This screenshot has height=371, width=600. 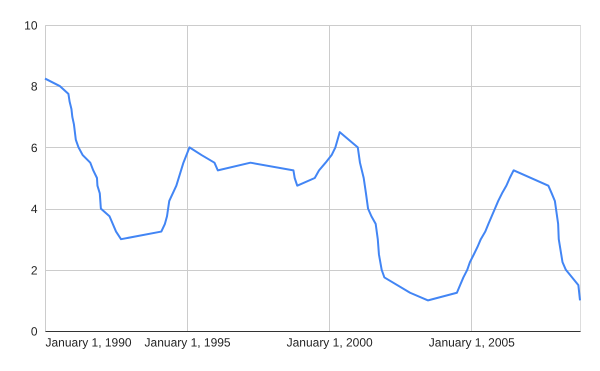 What do you see at coordinates (34, 270) in the screenshot?
I see `y-tick-label: 2` at bounding box center [34, 270].